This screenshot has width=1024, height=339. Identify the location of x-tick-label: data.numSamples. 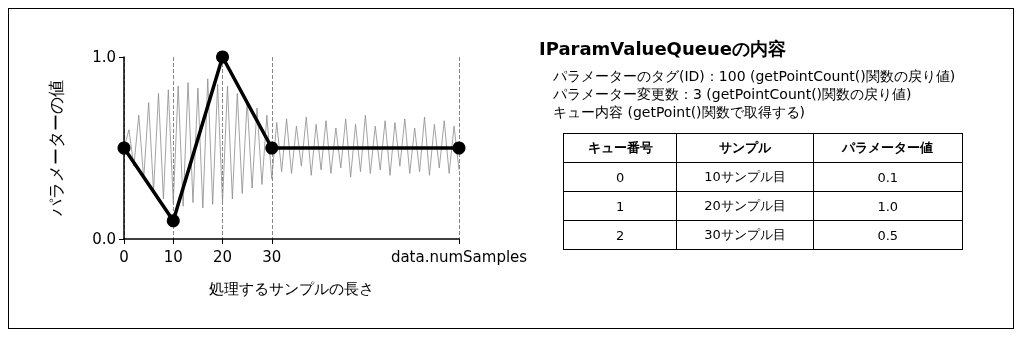
(459, 256).